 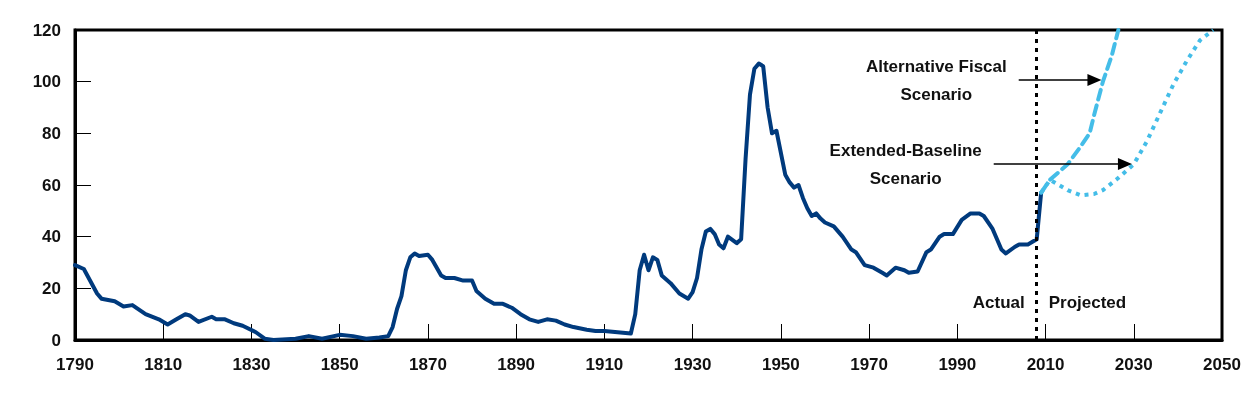 What do you see at coordinates (51, 288) in the screenshot?
I see `y-tick-label: 20` at bounding box center [51, 288].